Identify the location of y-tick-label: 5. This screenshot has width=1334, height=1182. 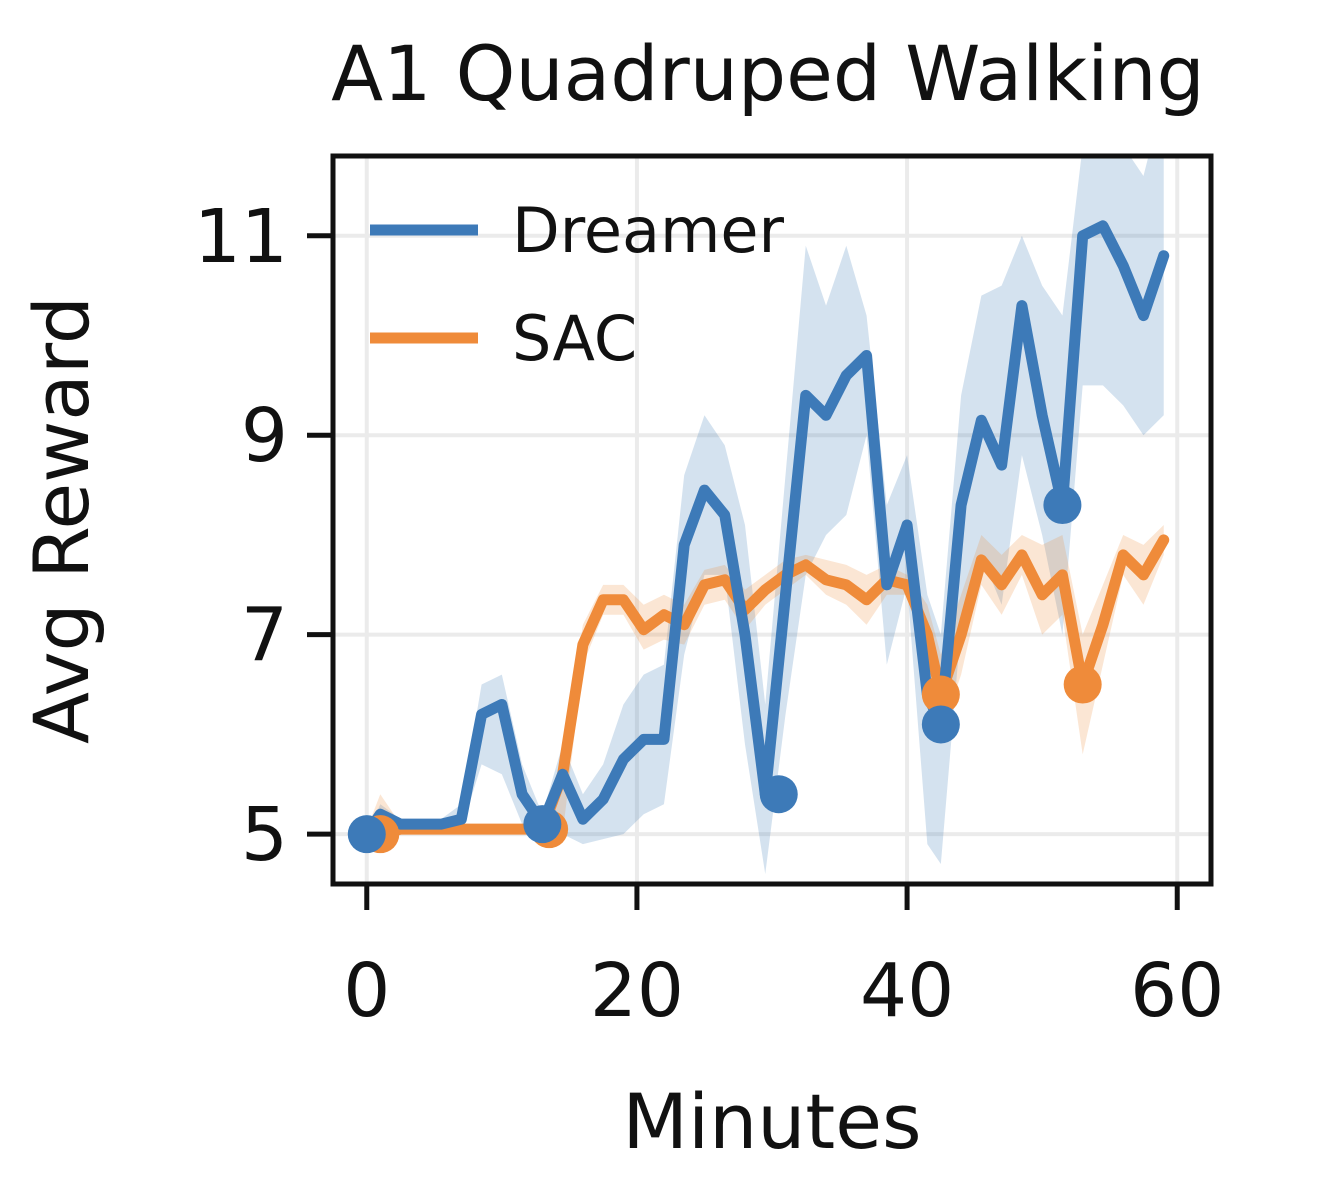
(264, 835).